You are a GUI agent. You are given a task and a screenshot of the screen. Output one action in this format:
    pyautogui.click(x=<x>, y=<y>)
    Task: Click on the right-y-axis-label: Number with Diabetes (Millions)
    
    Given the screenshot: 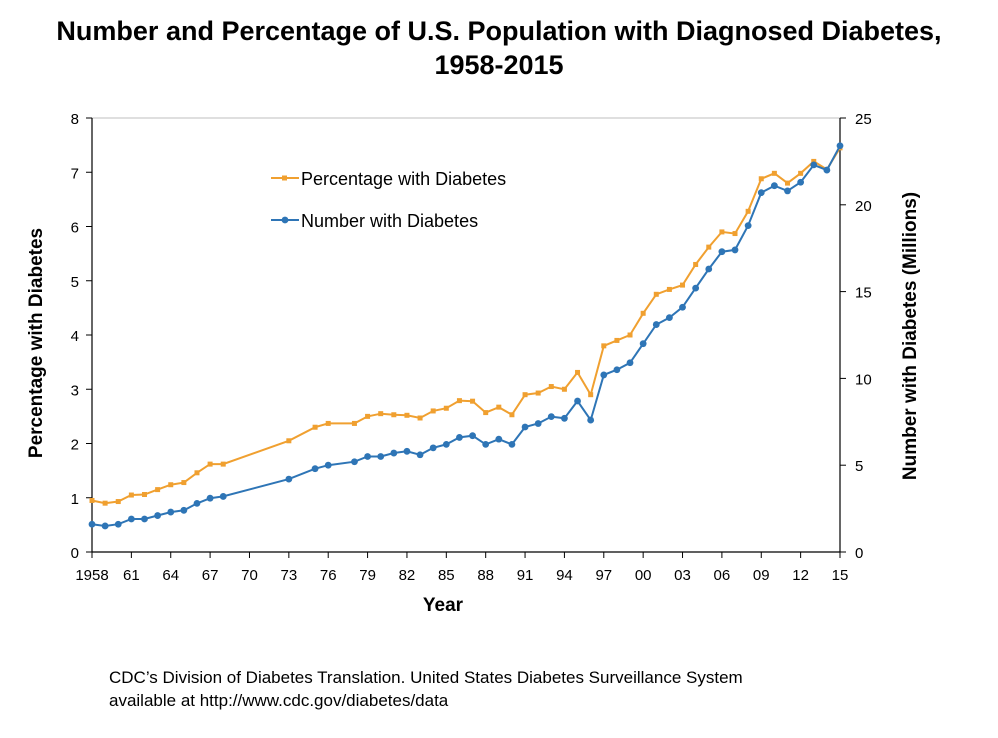 What is the action you would take?
    pyautogui.click(x=910, y=336)
    